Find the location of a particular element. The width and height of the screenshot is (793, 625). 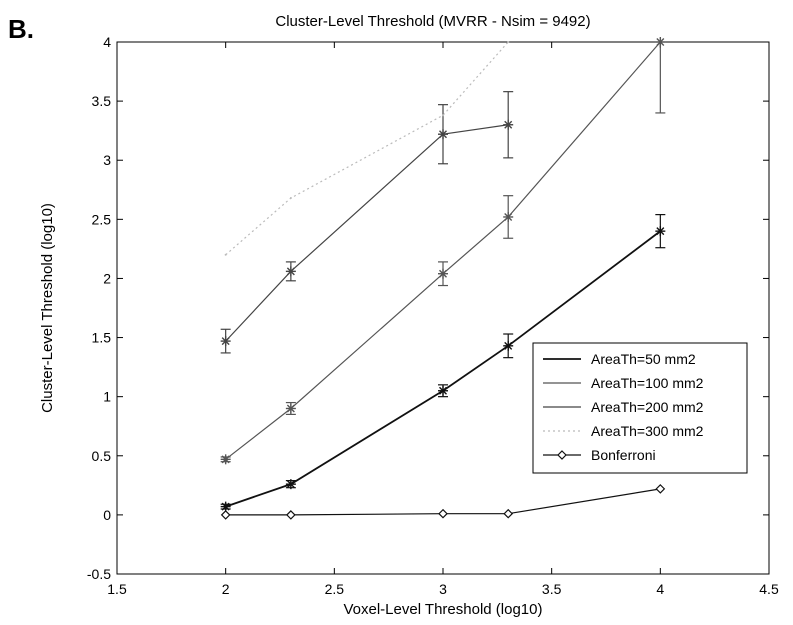

legend-label: AreaTh=200 mm2 is located at coordinates (647, 407).